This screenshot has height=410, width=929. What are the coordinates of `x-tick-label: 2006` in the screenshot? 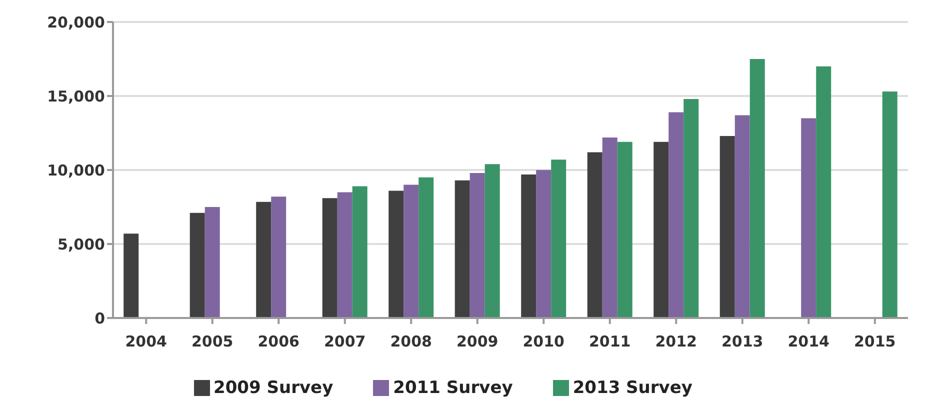 It's located at (279, 341).